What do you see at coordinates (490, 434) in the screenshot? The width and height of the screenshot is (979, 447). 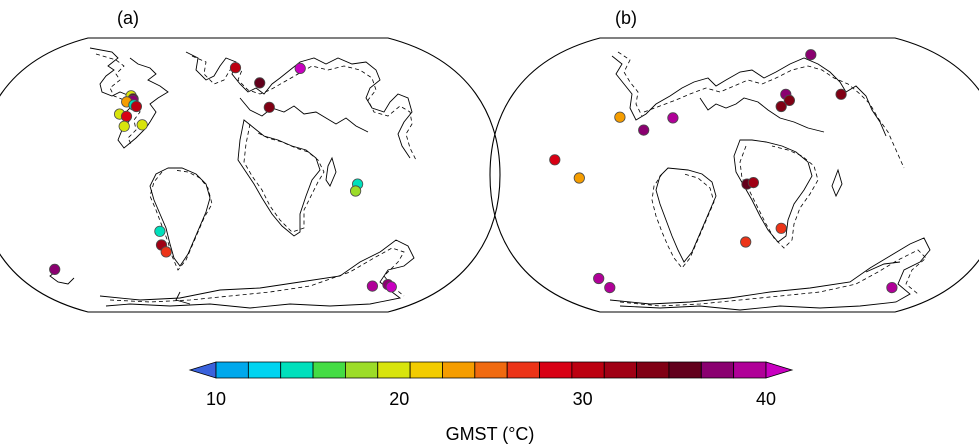 I see `colorbar-label: GMST (°C)` at bounding box center [490, 434].